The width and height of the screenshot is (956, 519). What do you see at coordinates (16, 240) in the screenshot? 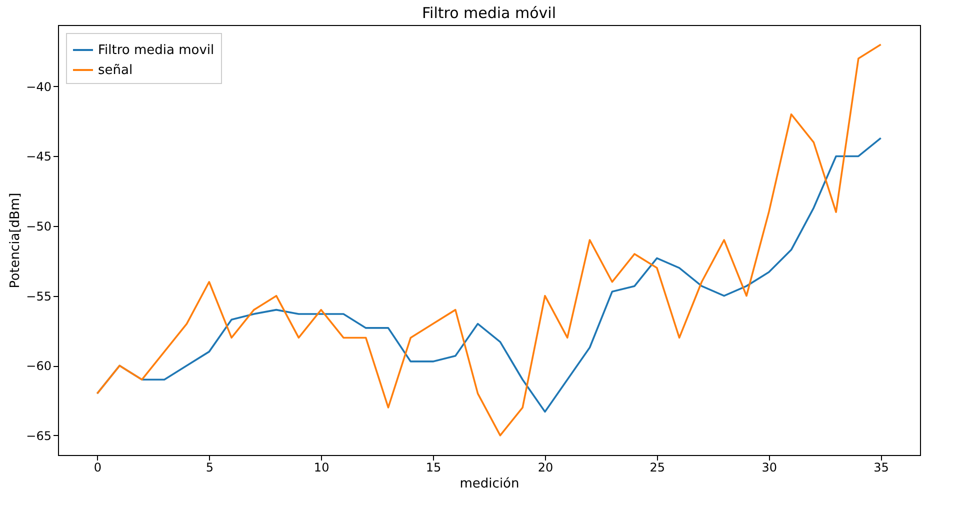
I see `y-axis-title: Potencia[dBm]` at bounding box center [16, 240].